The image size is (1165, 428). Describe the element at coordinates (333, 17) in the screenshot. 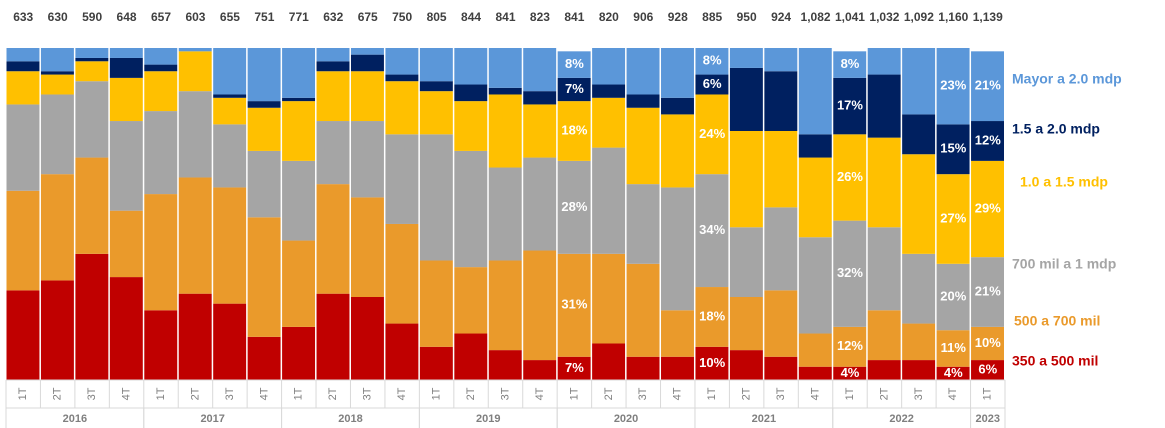

I see `total-label: 632` at that location.